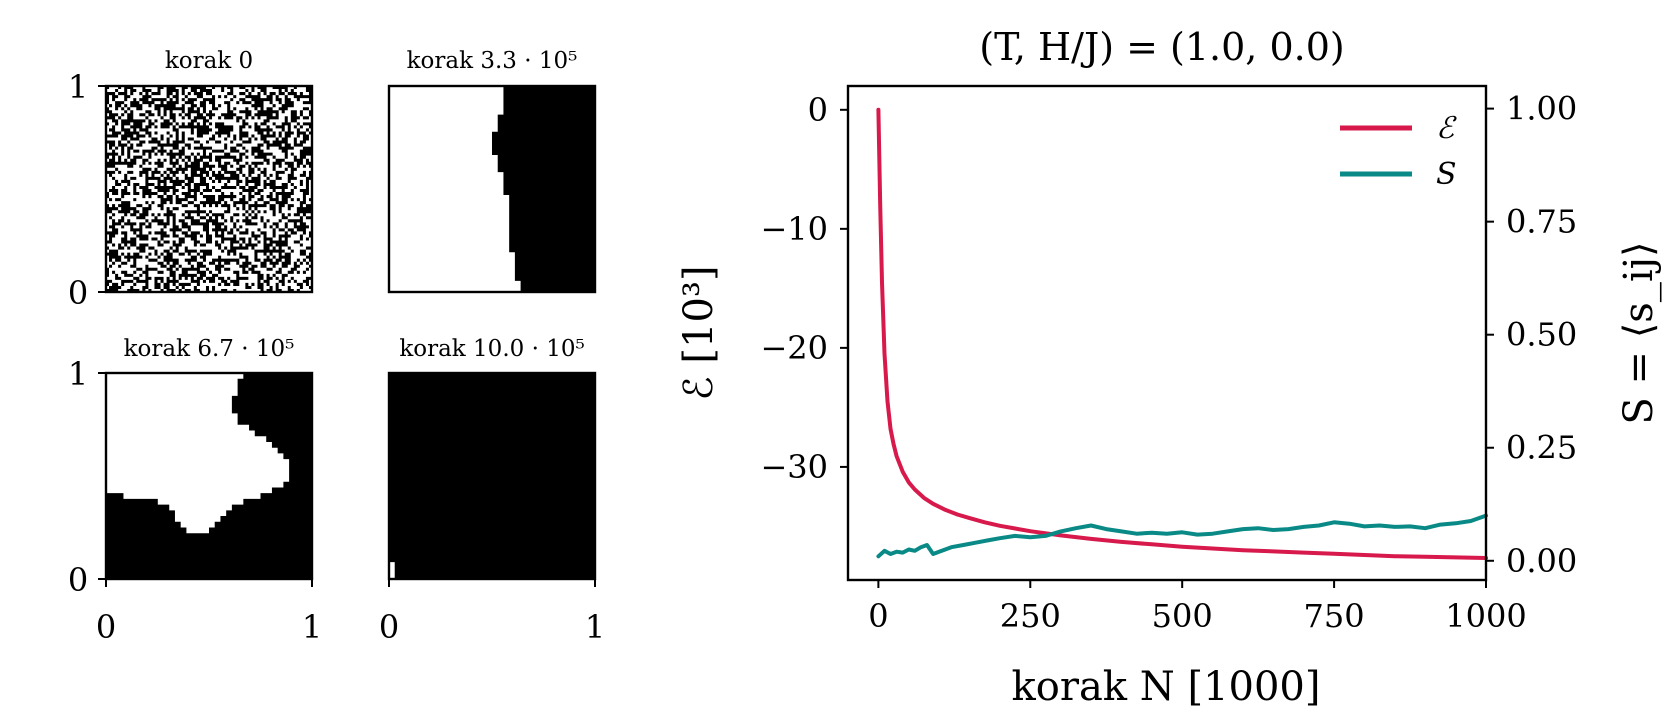  I want to click on x-tick-label-0: 0, so click(878, 616).